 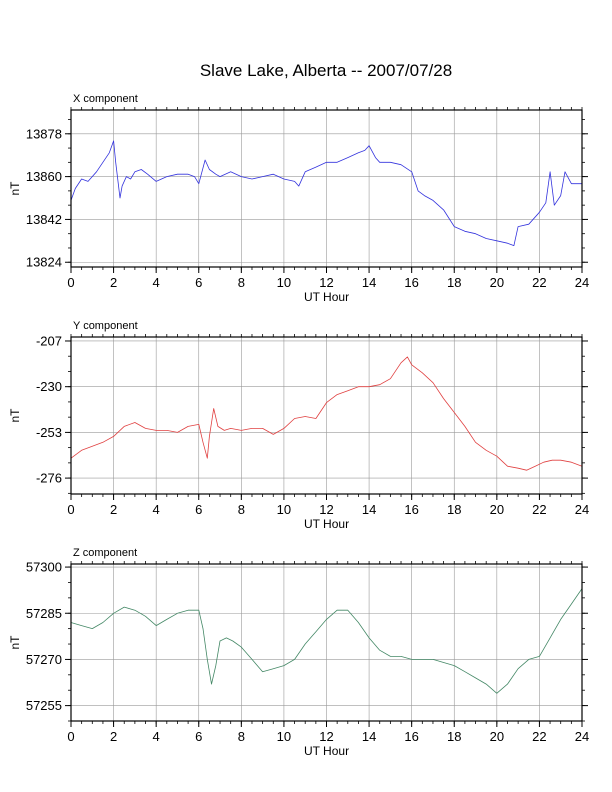 What do you see at coordinates (44, 567) in the screenshot?
I see `y-tick-label: 57300` at bounding box center [44, 567].